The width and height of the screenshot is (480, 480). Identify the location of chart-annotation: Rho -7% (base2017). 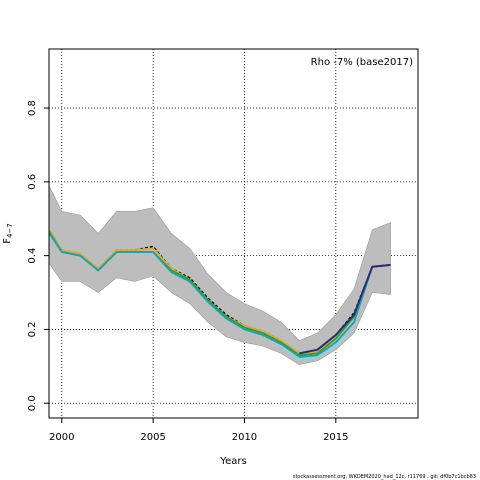
(362, 62).